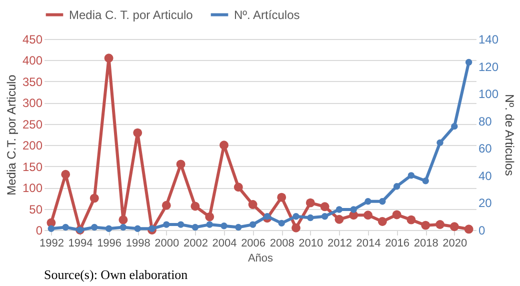 This screenshot has height=286, width=520. Describe the element at coordinates (485, 149) in the screenshot. I see `y2-tick-label: 60` at that location.